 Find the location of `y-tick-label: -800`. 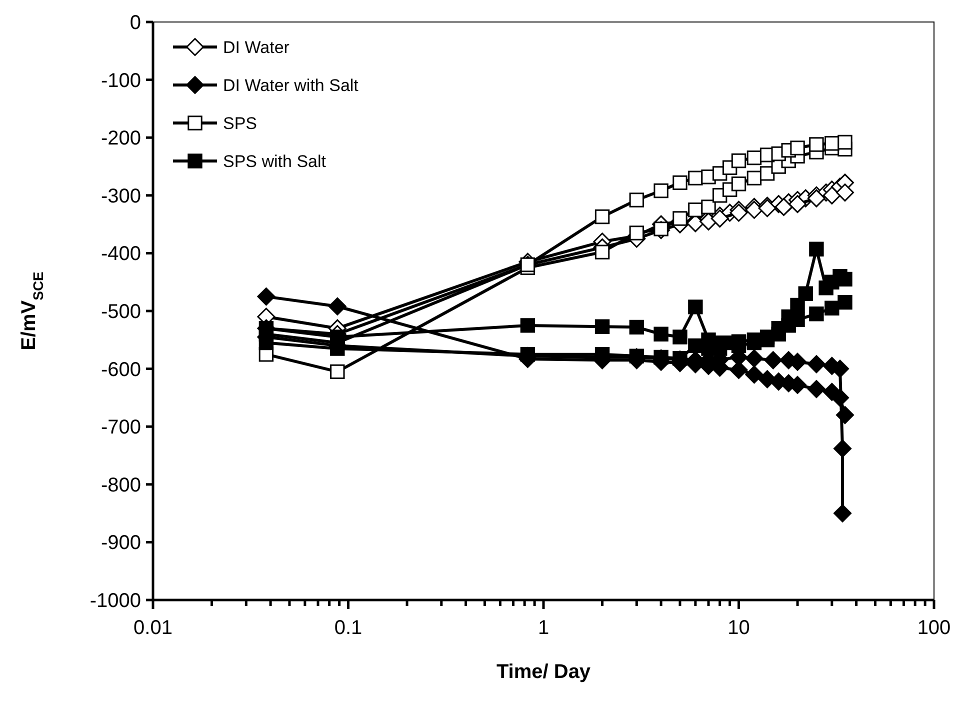

y-tick-label: -800 is located at coordinates (120, 485).